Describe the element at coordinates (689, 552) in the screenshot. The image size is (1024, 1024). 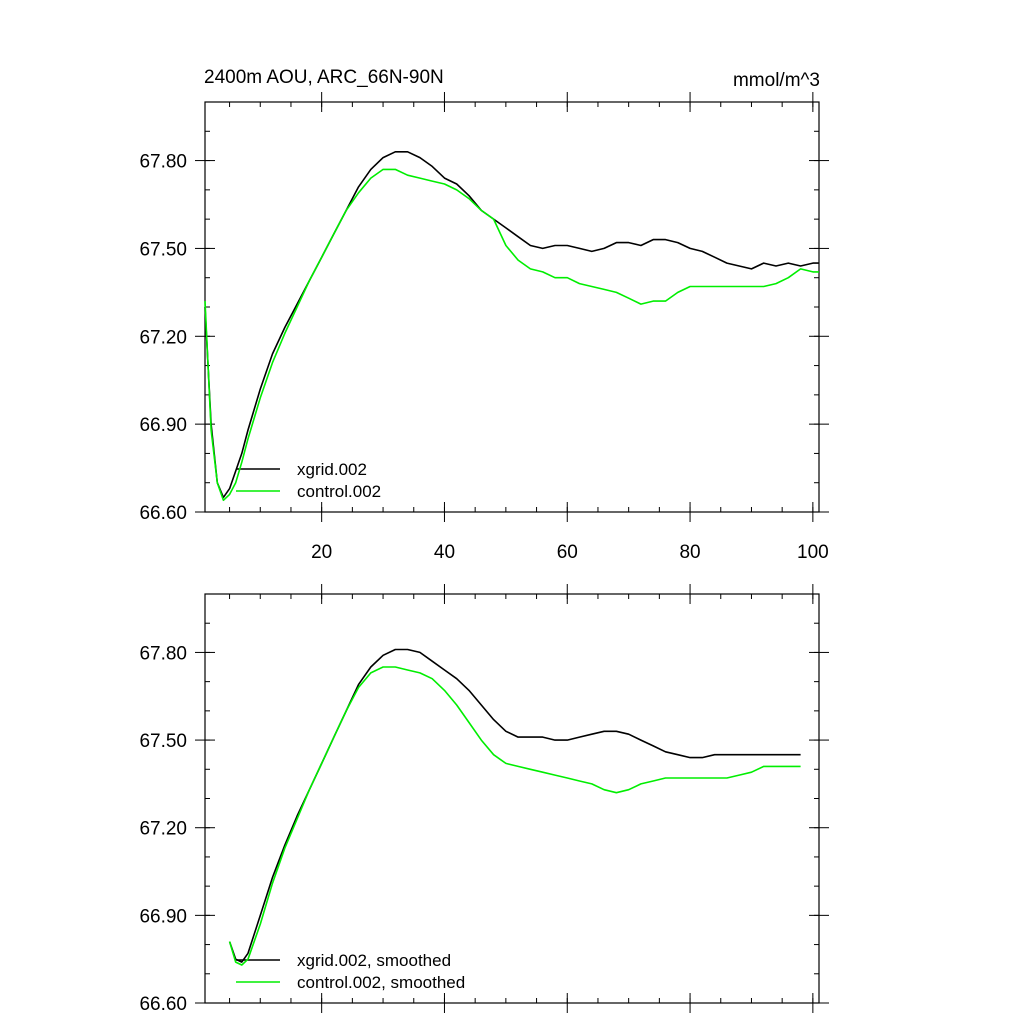
I see `x-tick-label: 80` at that location.